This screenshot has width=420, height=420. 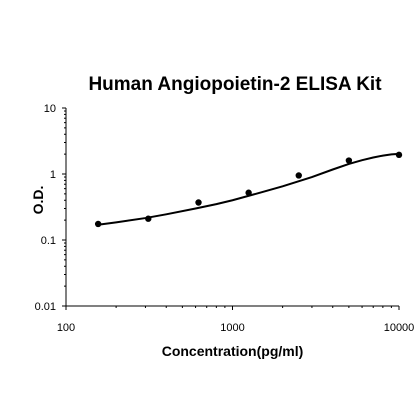 What do you see at coordinates (235, 84) in the screenshot?
I see `chart-title: Human Angiopoietin-2 ELISA Kit` at bounding box center [235, 84].